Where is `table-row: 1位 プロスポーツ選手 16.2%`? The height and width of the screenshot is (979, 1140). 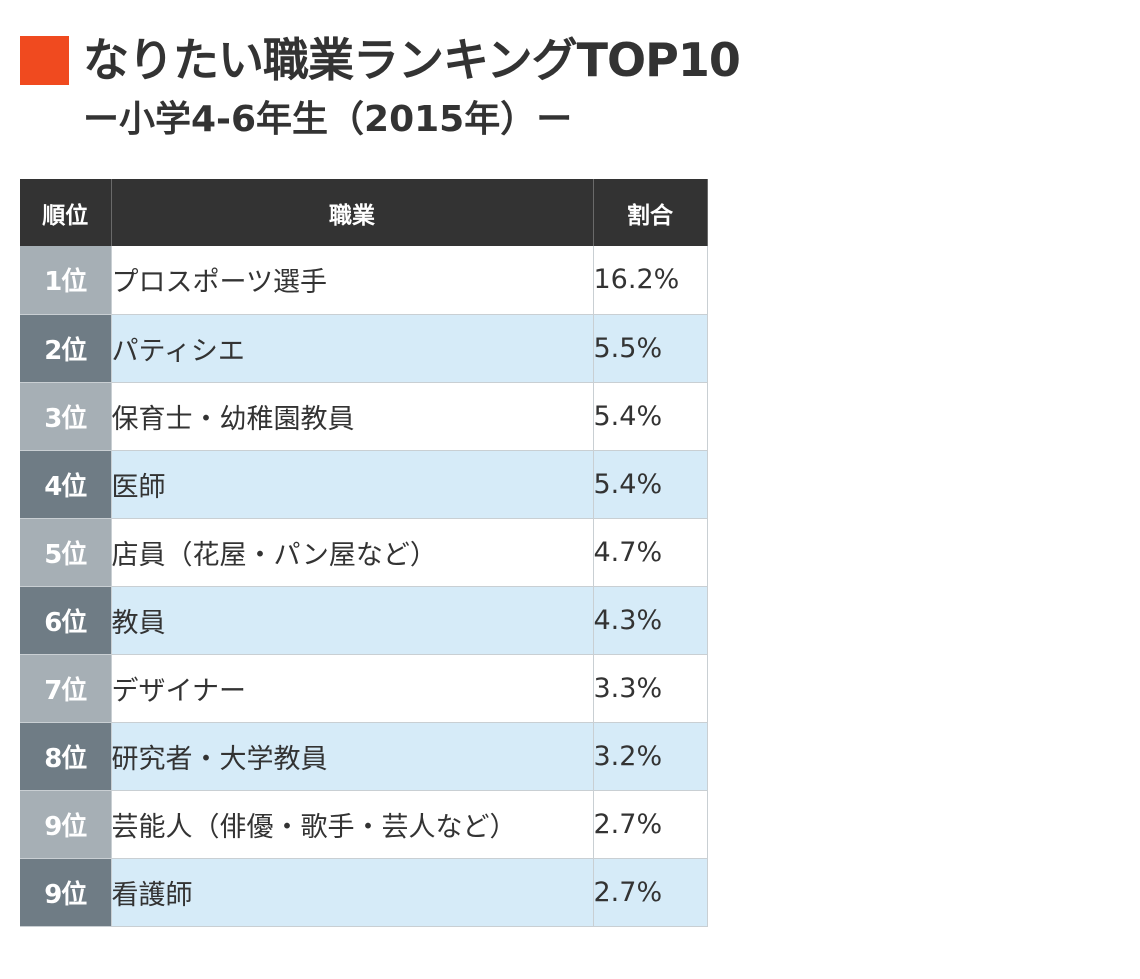
table-row: 1位 プロスポーツ選手 16.2% is located at coordinates (364, 280).